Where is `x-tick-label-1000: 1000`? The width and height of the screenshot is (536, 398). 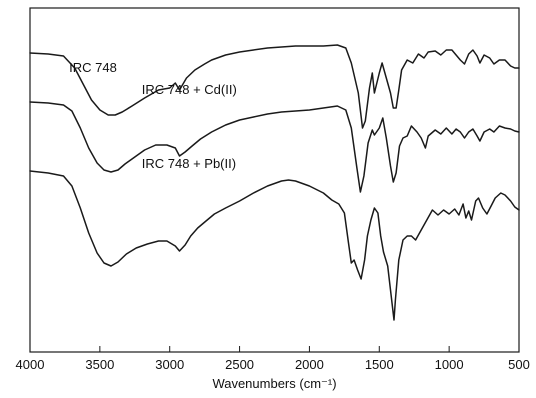 x-tick-label-1000: 1000 is located at coordinates (449, 364).